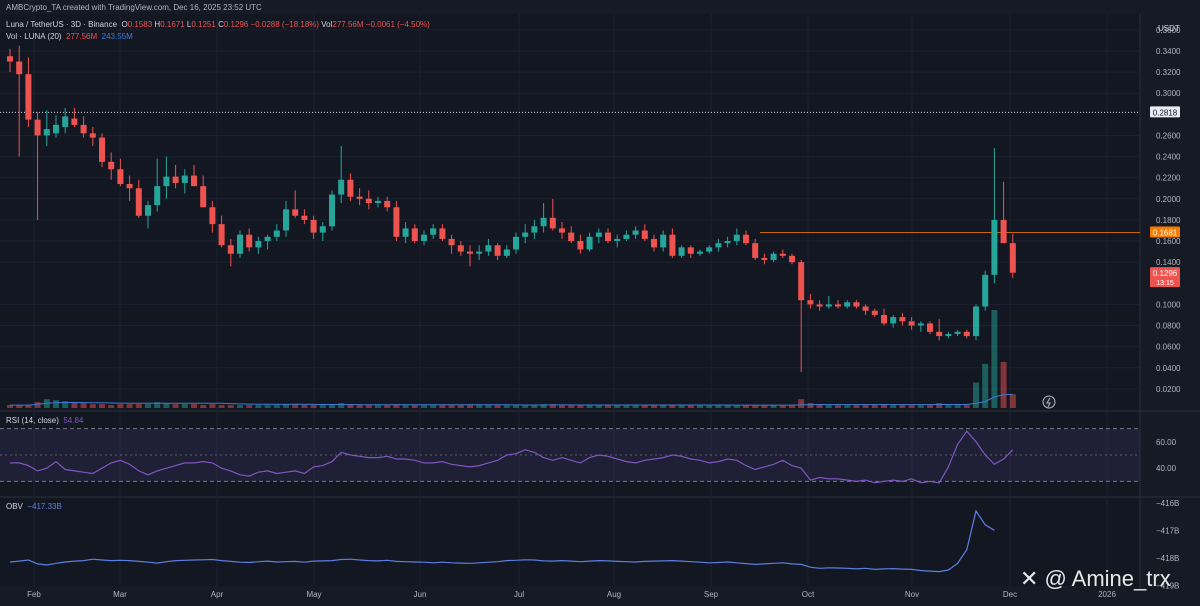 The image size is (1200, 606). I want to click on obv-legend-label: OBV, so click(14, 506).